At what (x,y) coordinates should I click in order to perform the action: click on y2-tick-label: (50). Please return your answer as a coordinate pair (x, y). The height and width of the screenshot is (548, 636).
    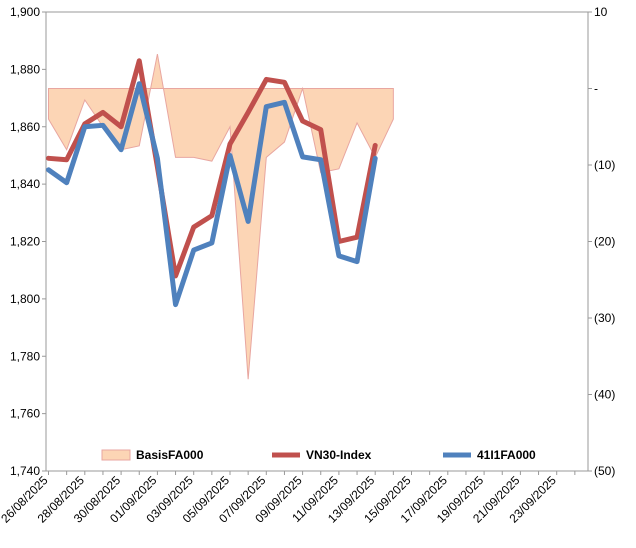
    Looking at the image, I should click on (604, 471).